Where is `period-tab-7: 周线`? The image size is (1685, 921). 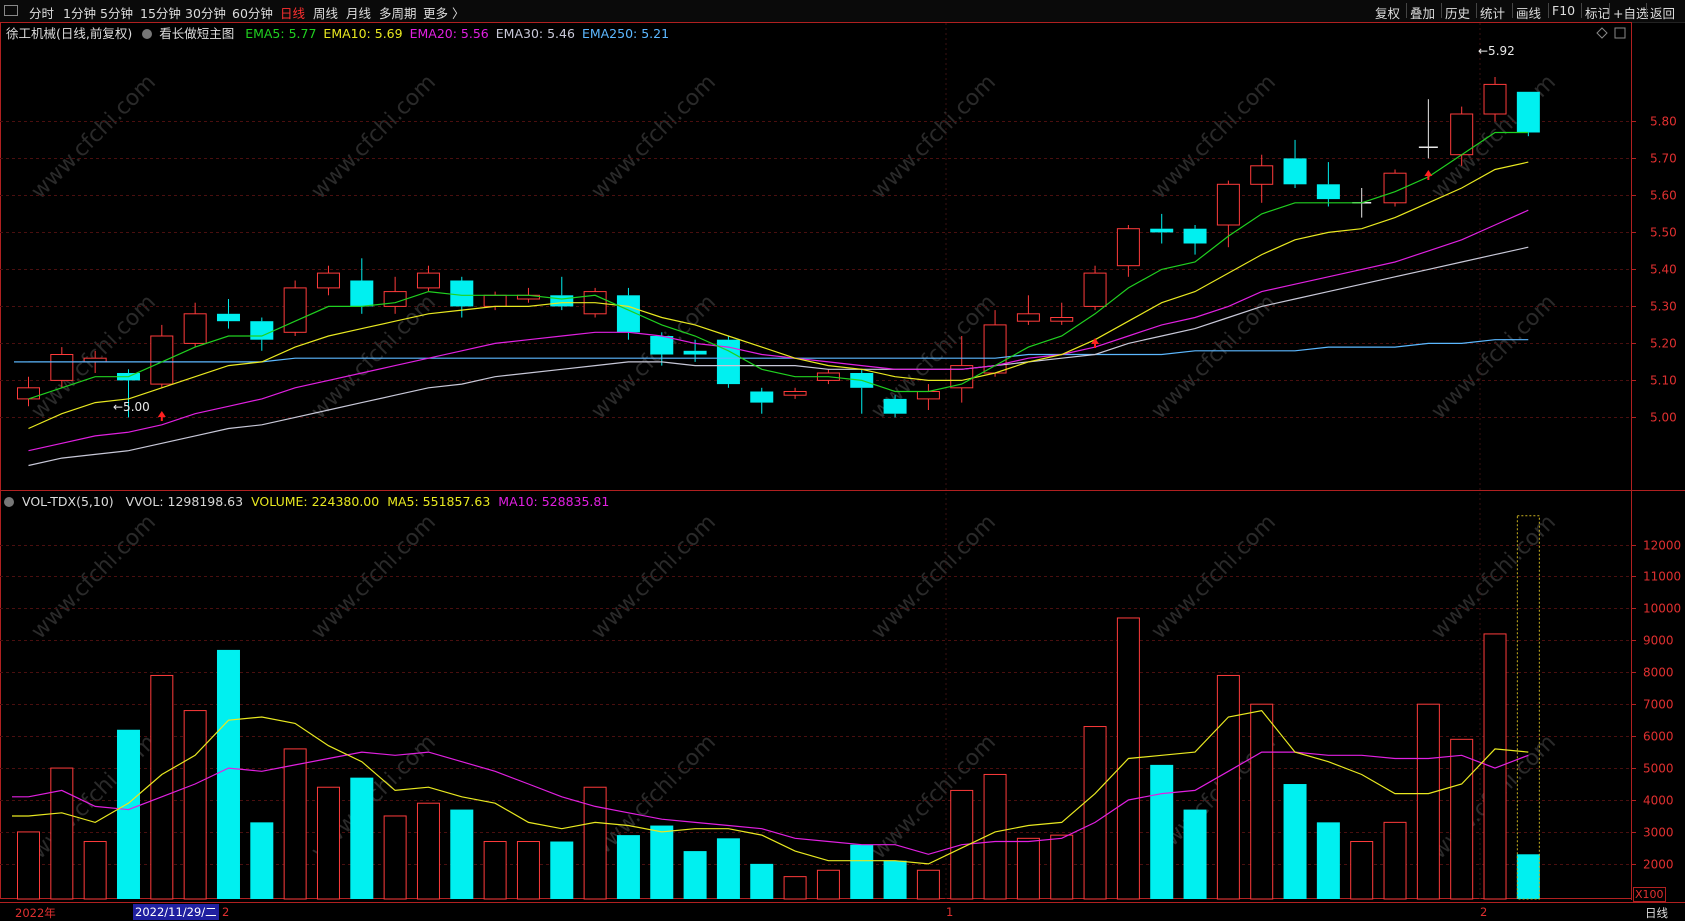 period-tab-7: 周线 is located at coordinates (326, 13).